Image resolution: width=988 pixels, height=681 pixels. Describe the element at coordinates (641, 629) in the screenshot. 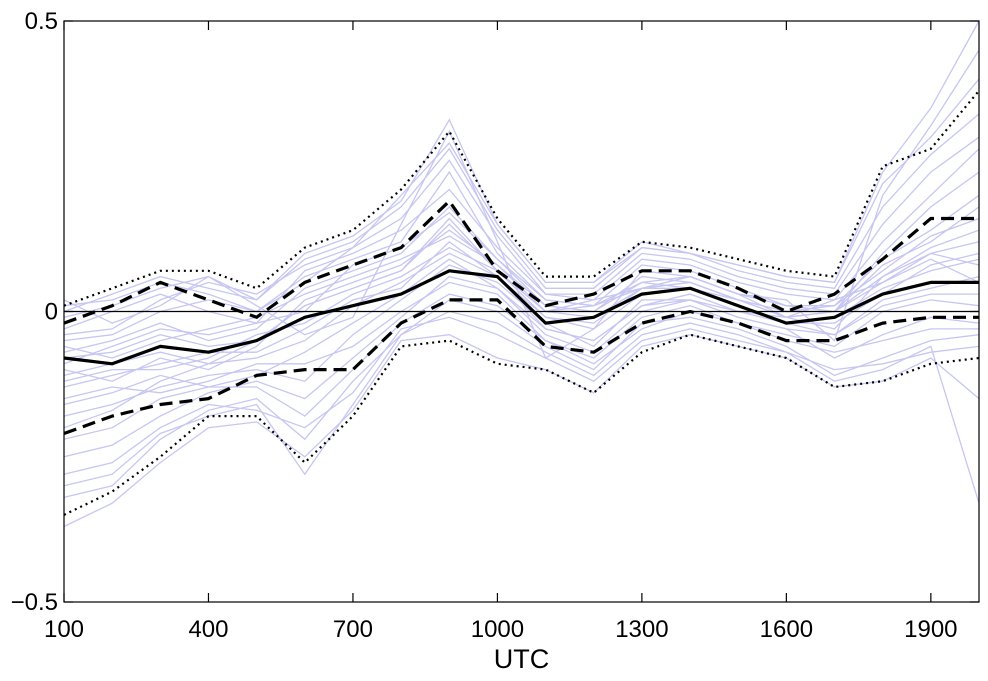

I see `x-tick-label: 1300` at that location.